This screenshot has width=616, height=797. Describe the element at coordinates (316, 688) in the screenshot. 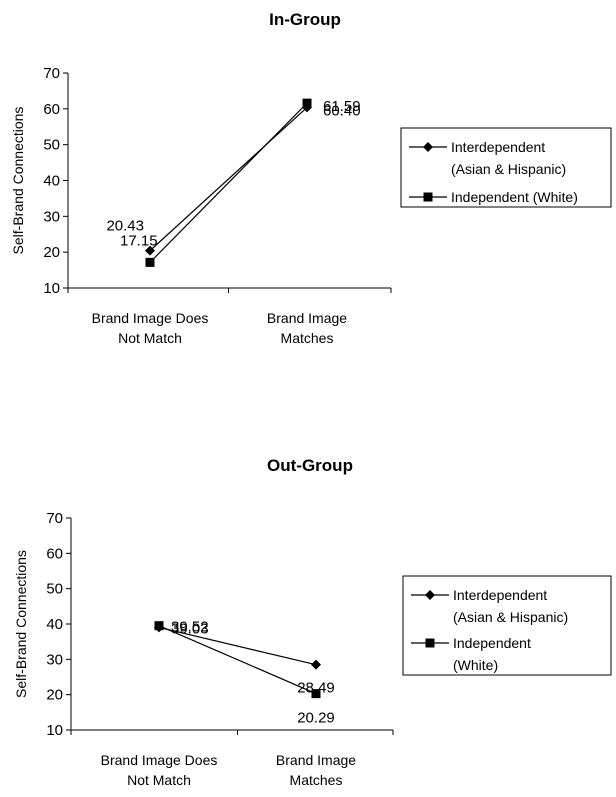

I see `data-label: 28.49` at that location.